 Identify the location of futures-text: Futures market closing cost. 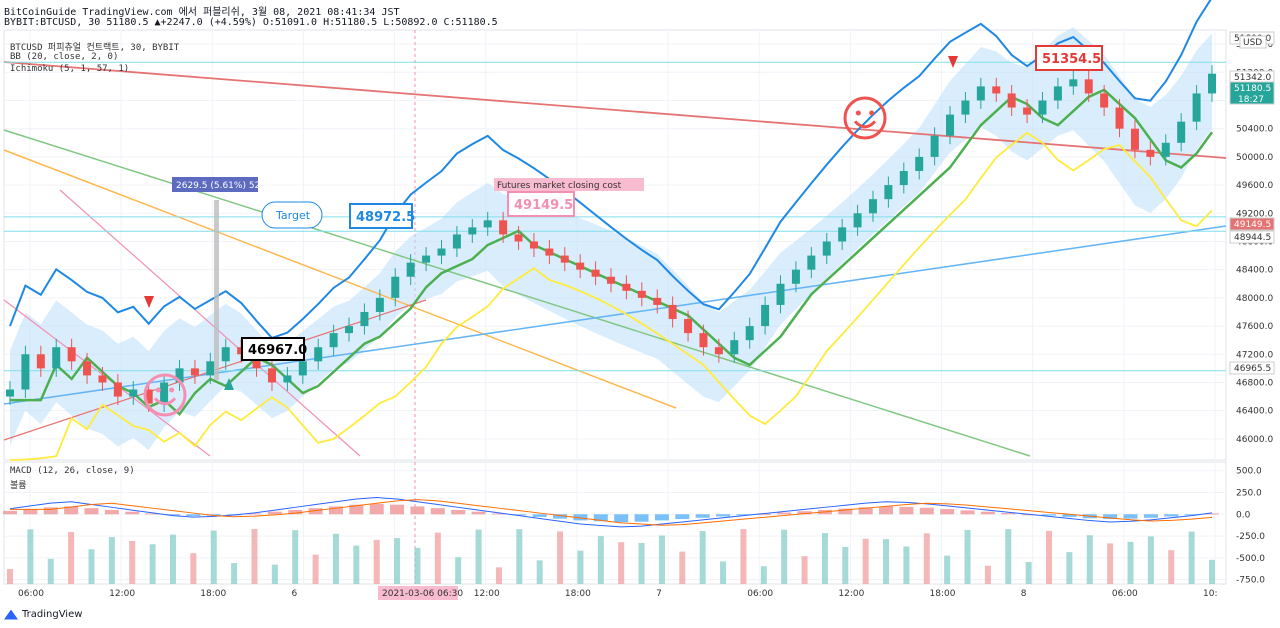
(559, 186).